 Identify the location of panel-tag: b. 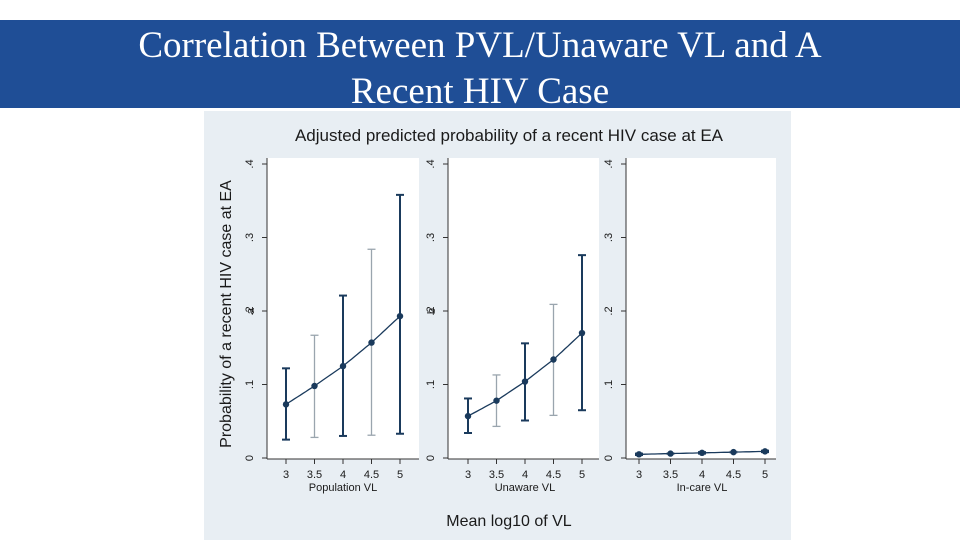
(432, 311).